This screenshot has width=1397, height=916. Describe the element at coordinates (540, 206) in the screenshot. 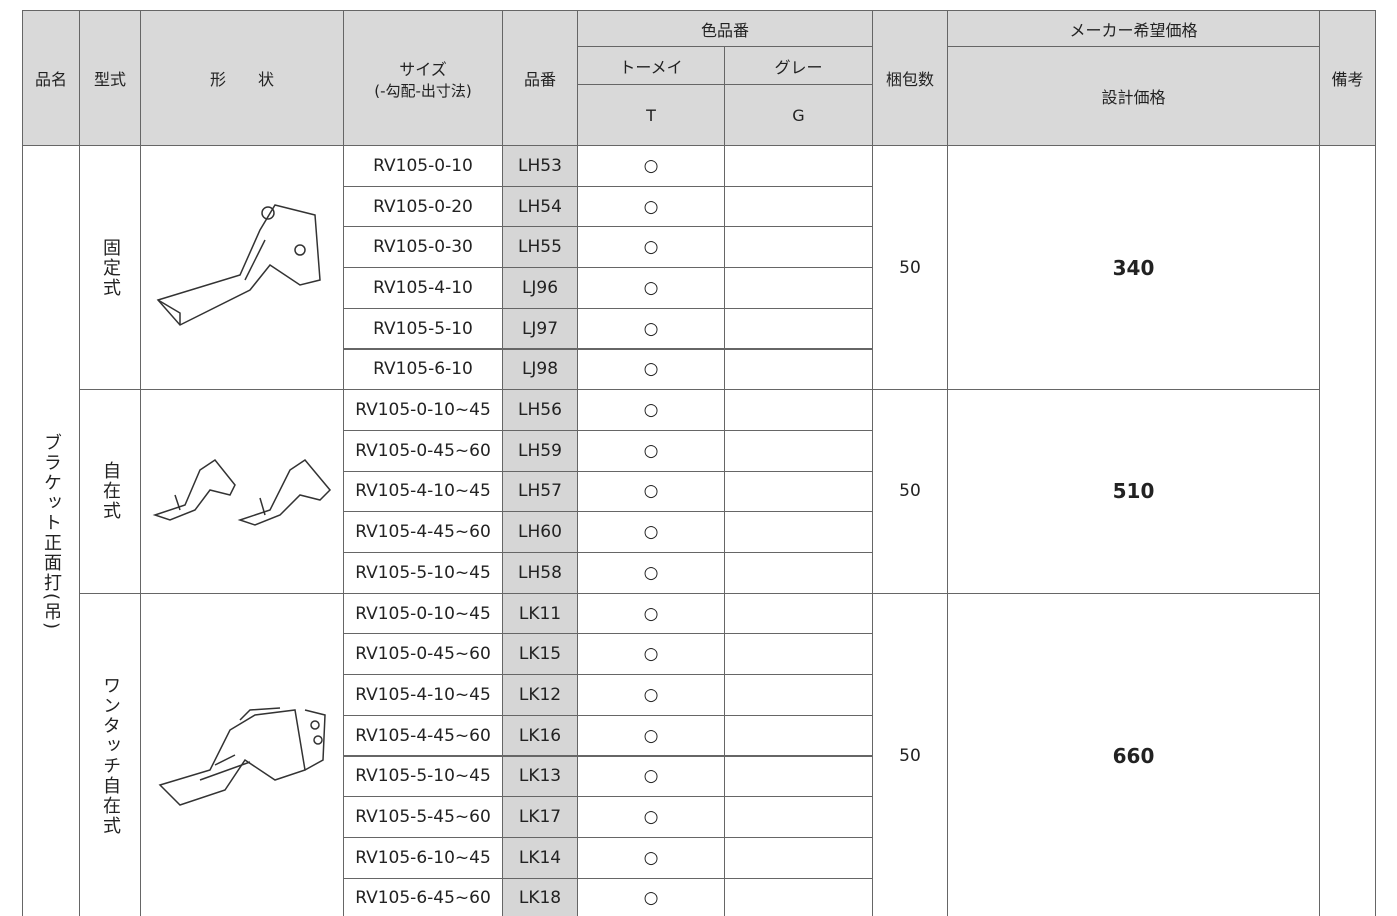

I see `code-text: LH54` at that location.